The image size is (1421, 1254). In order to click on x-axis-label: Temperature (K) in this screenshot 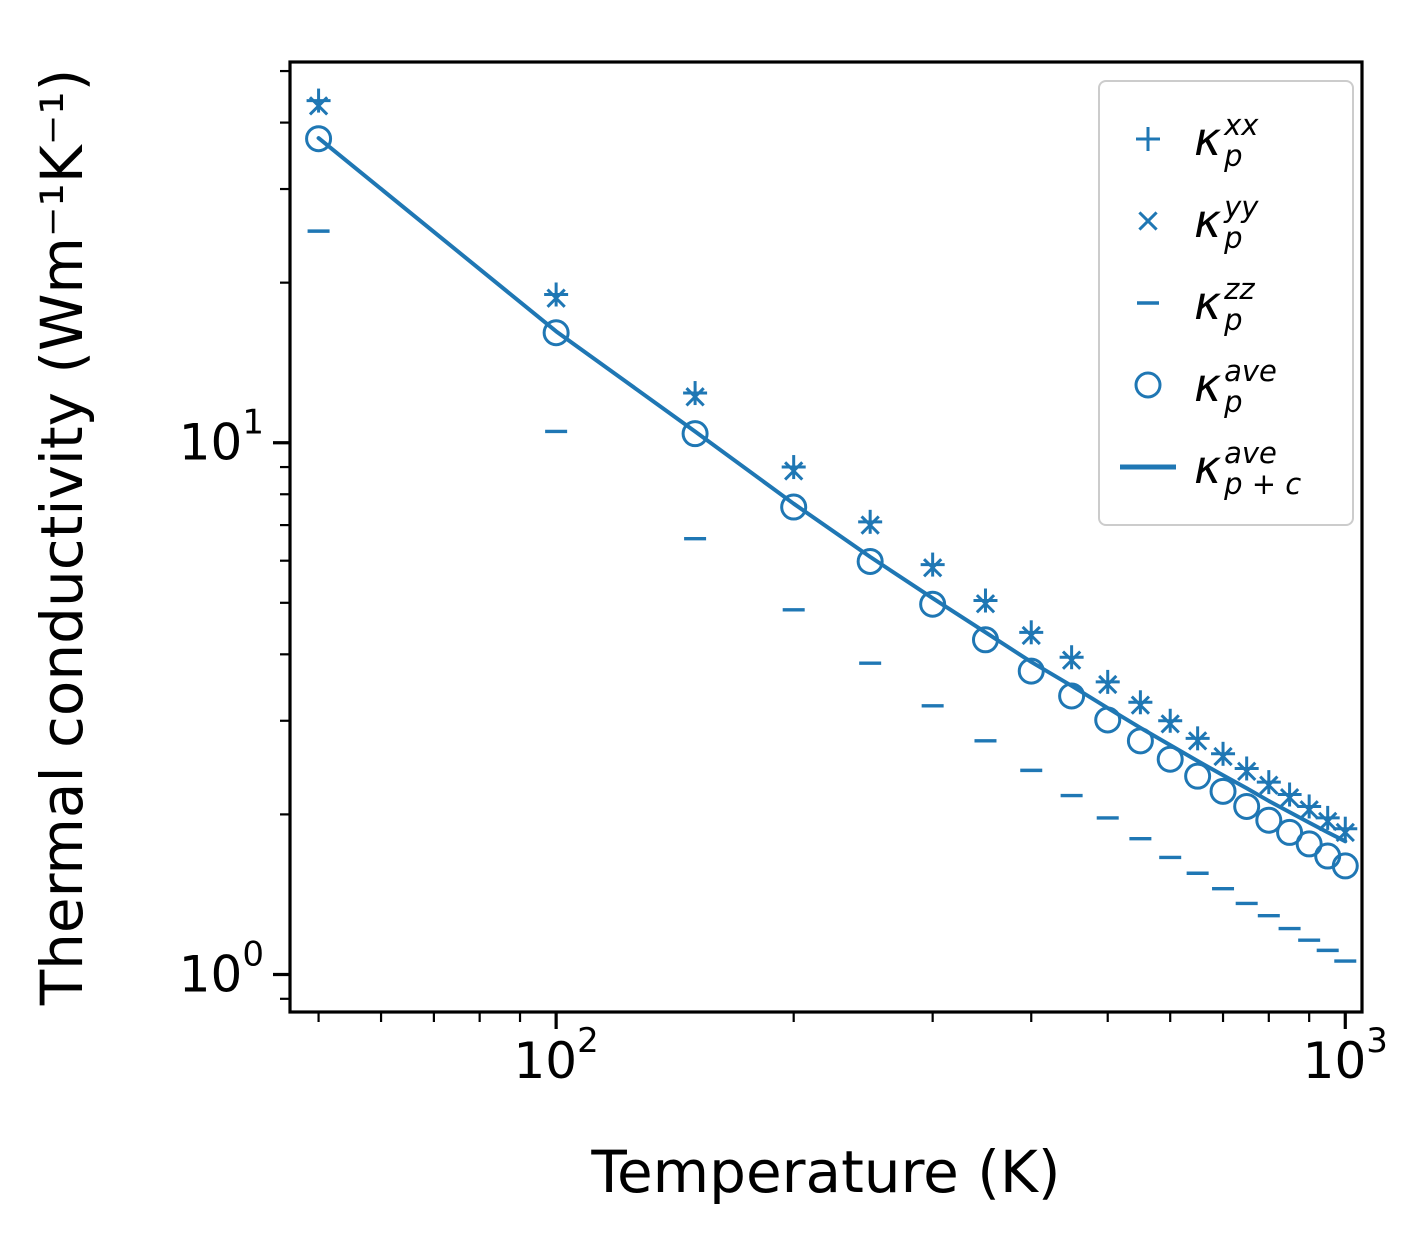, I will do `click(825, 1172)`.